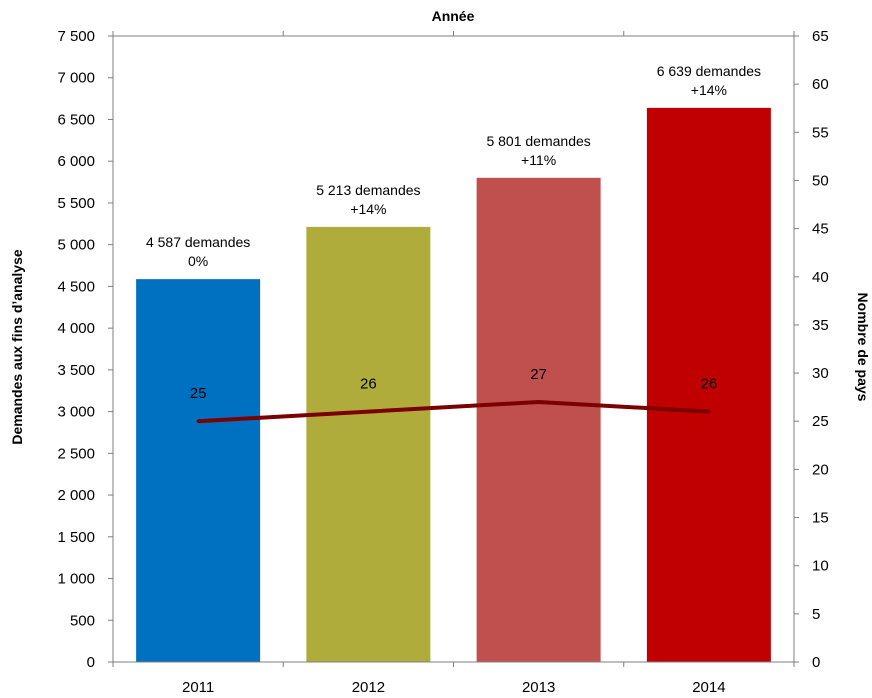 This screenshot has width=872, height=698. Describe the element at coordinates (816, 614) in the screenshot. I see `right-tick-label: 5` at that location.